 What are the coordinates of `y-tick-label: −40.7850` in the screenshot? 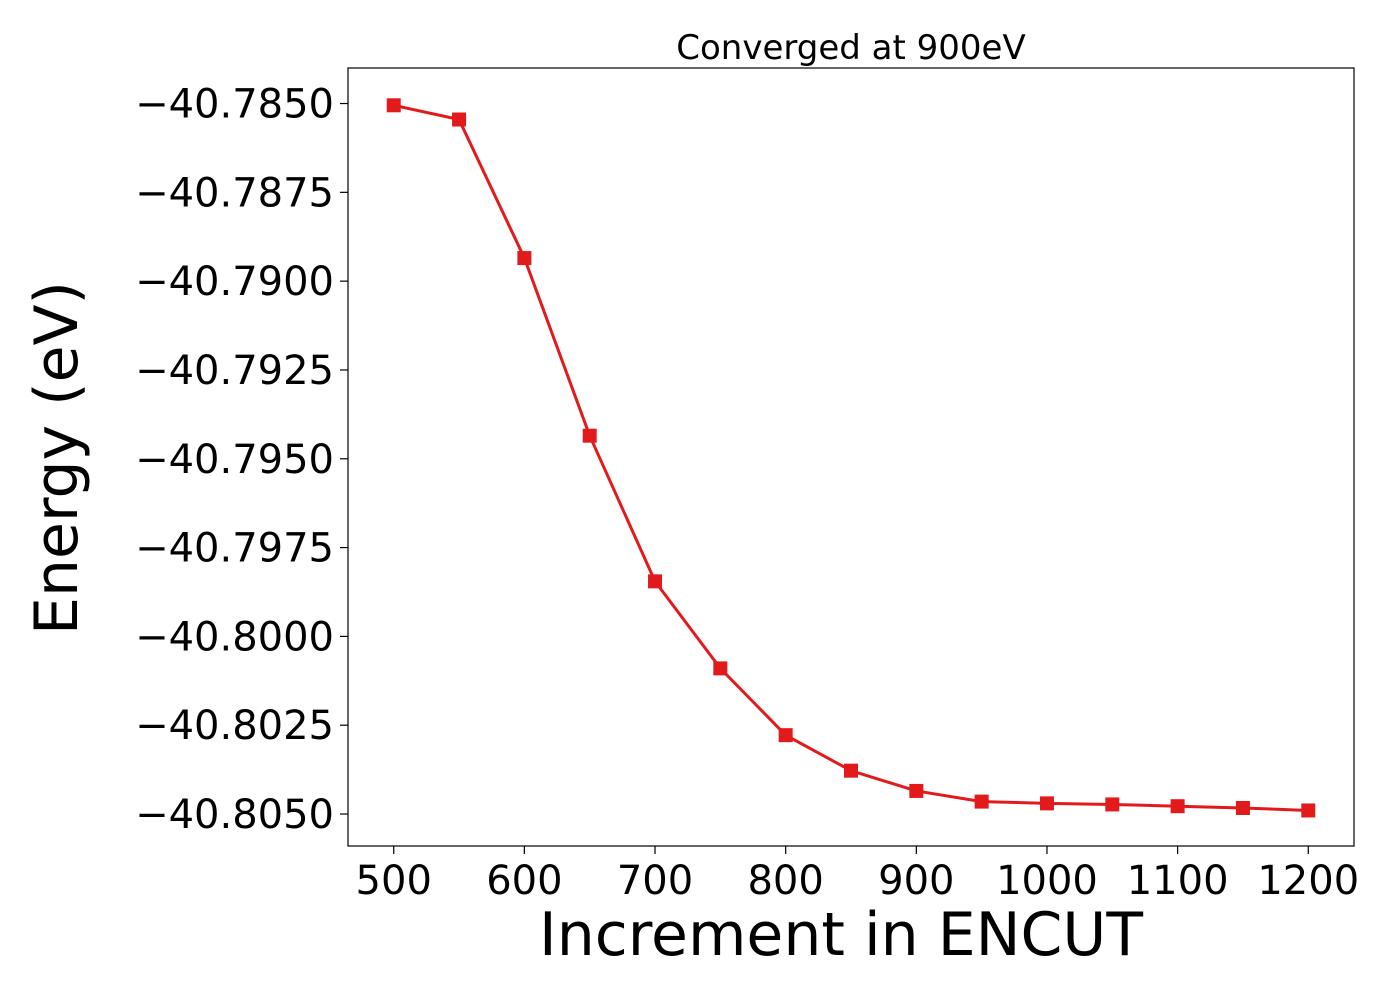 It's located at (234, 105).